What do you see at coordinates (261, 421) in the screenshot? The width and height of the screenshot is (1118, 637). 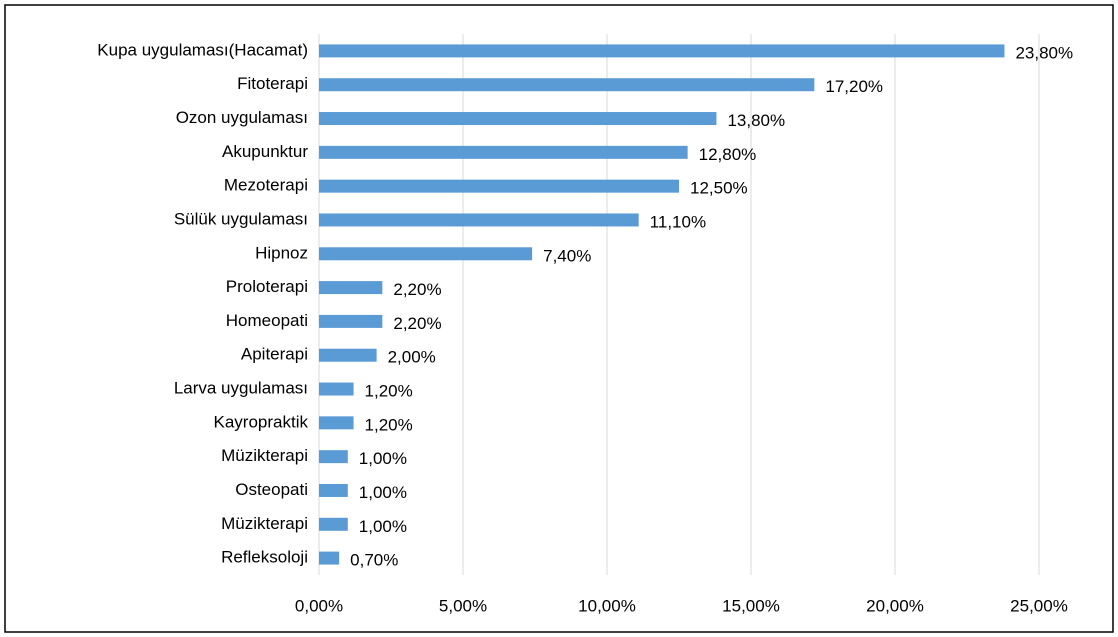 I see `y-tick-label: Kayropraktik` at bounding box center [261, 421].